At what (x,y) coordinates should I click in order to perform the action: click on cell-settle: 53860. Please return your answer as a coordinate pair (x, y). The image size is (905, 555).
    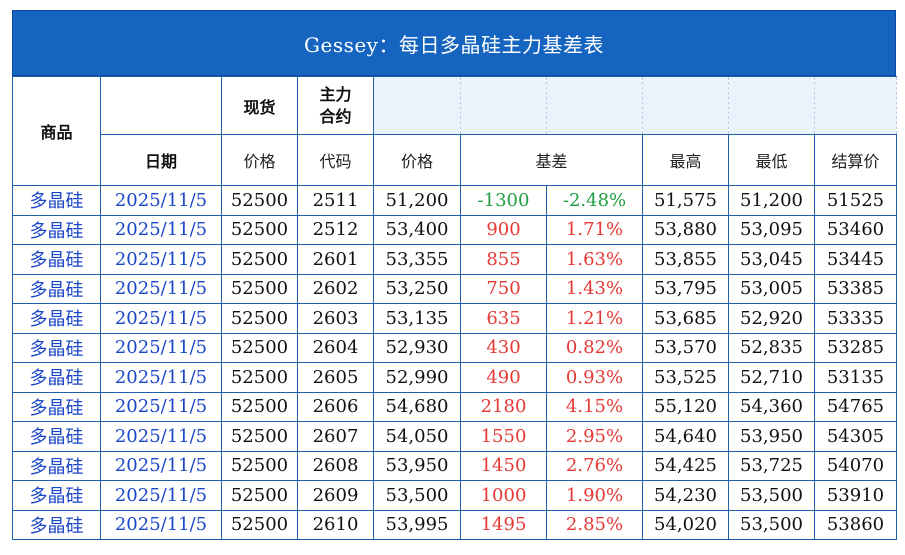
    Looking at the image, I should click on (855, 524).